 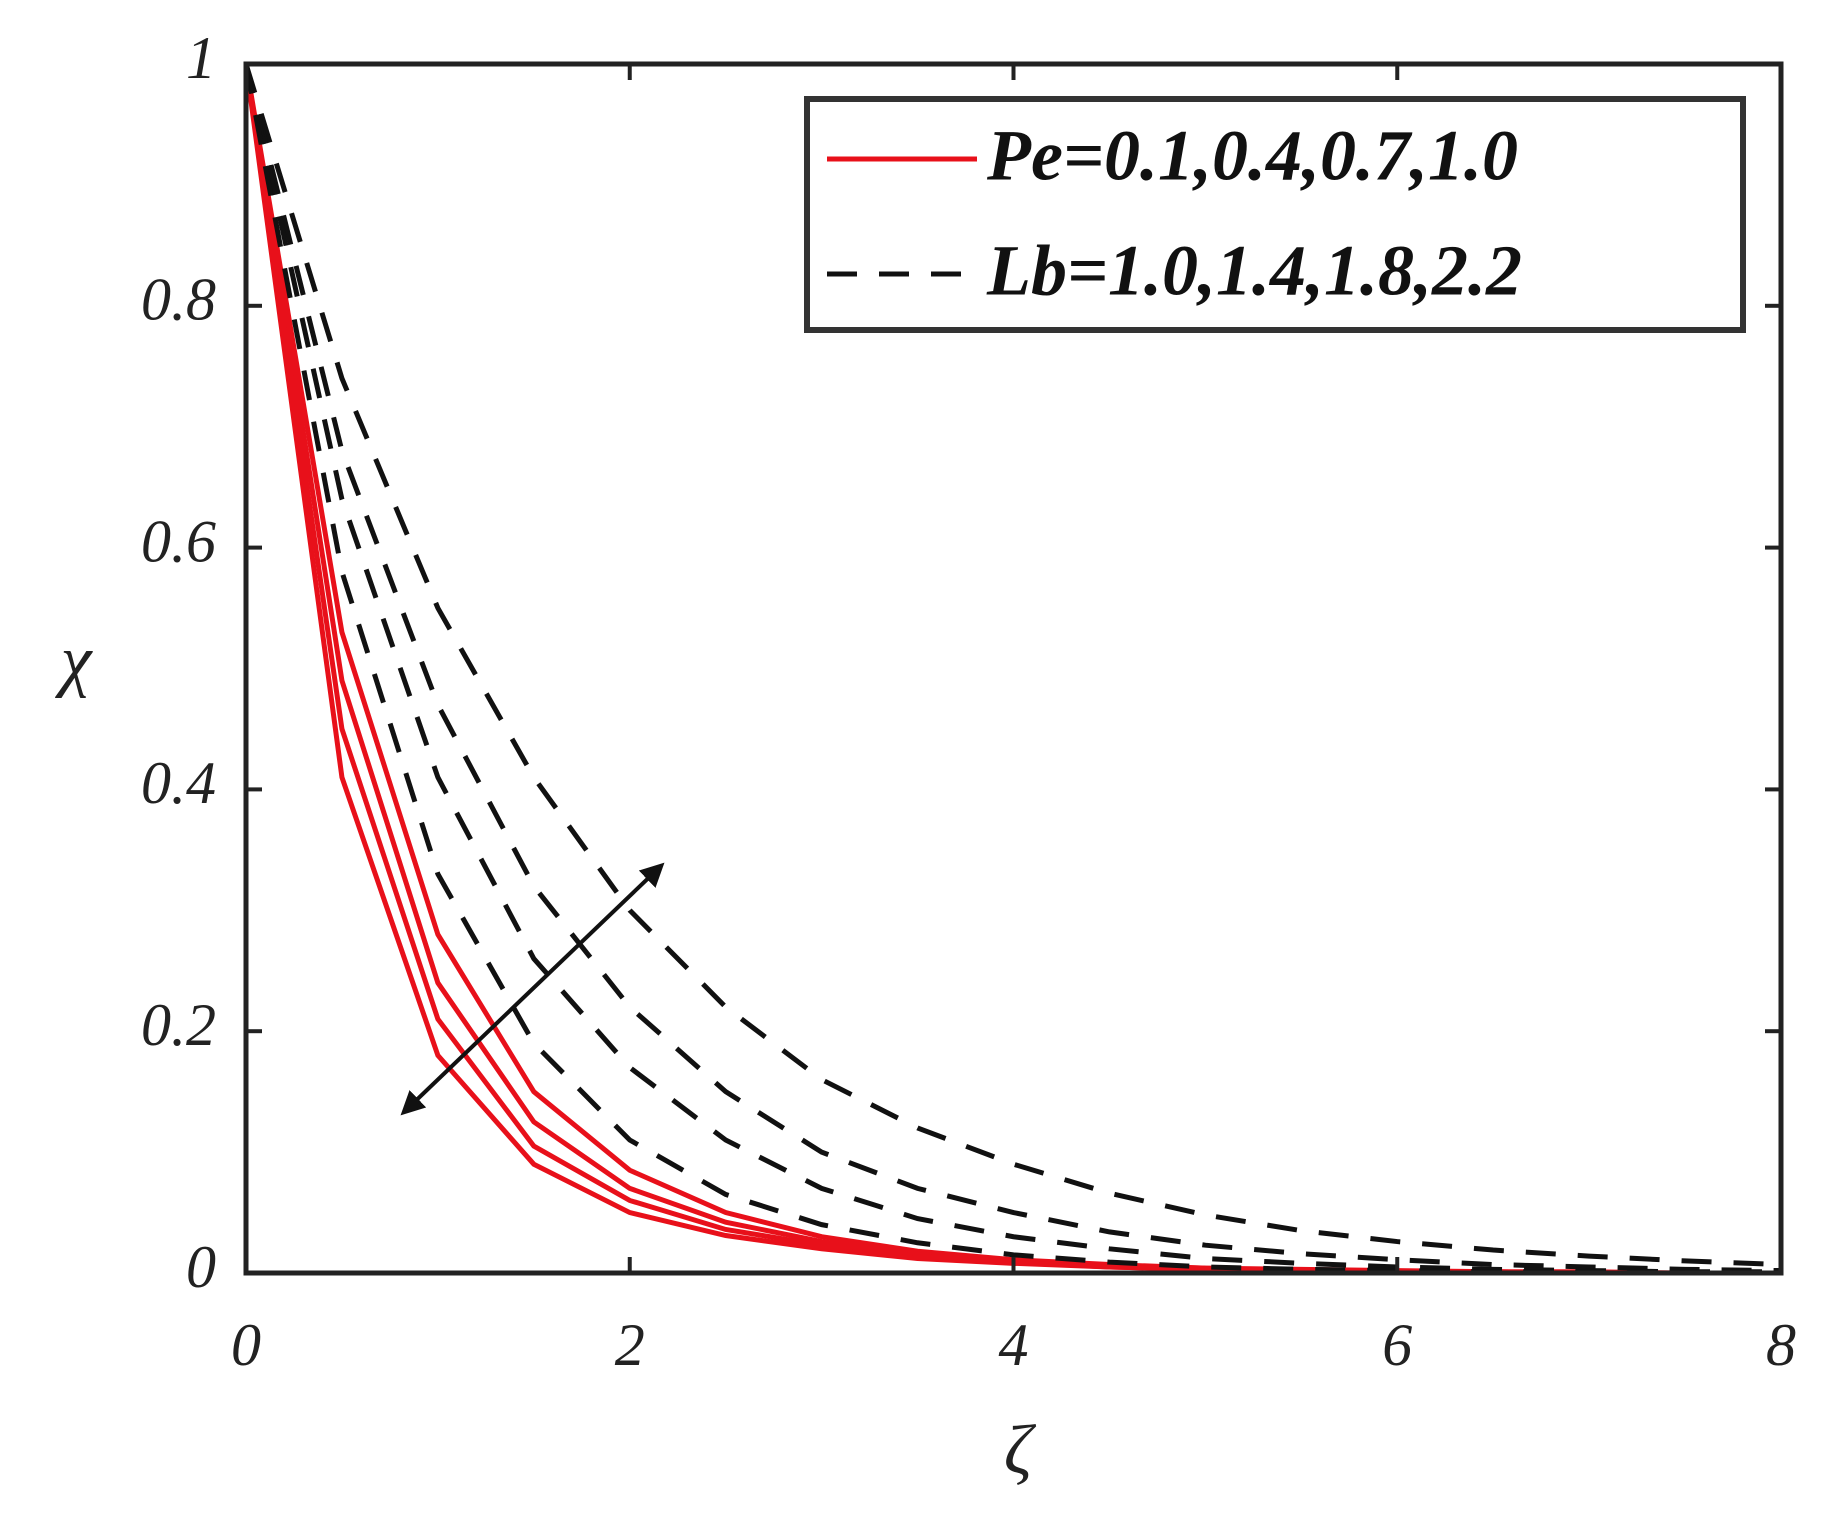 I want to click on legend-label: Lb=1.0,1.4,1.8,2.2, so click(x=1254, y=271).